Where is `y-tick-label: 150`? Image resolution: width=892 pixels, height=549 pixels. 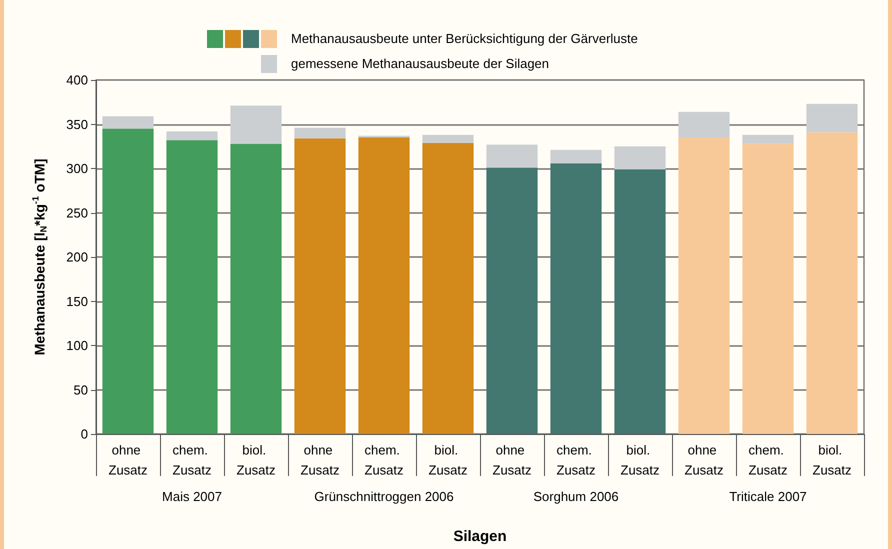 y-tick-label: 150 is located at coordinates (77, 301).